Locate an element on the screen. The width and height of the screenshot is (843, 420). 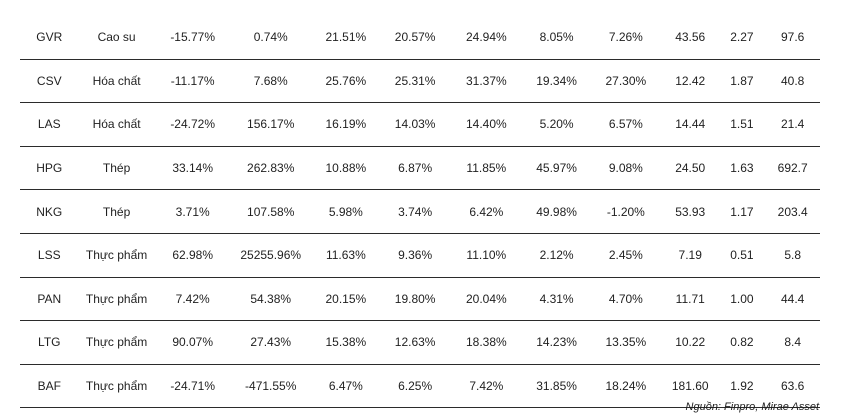
value-cell: 107.58% is located at coordinates (271, 211).